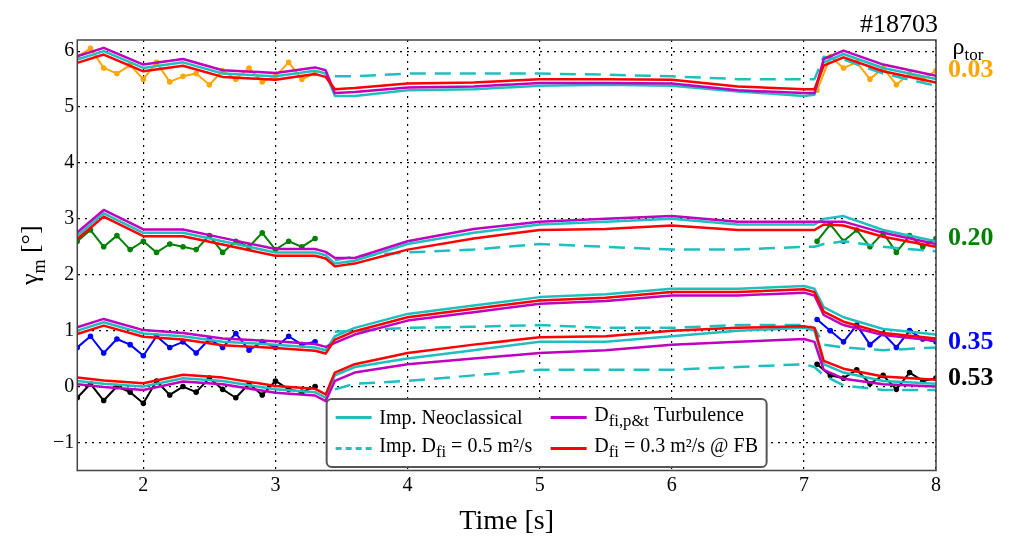 The width and height of the screenshot is (1016, 554). What do you see at coordinates (69, 273) in the screenshot?
I see `y-tick-label: 2` at bounding box center [69, 273].